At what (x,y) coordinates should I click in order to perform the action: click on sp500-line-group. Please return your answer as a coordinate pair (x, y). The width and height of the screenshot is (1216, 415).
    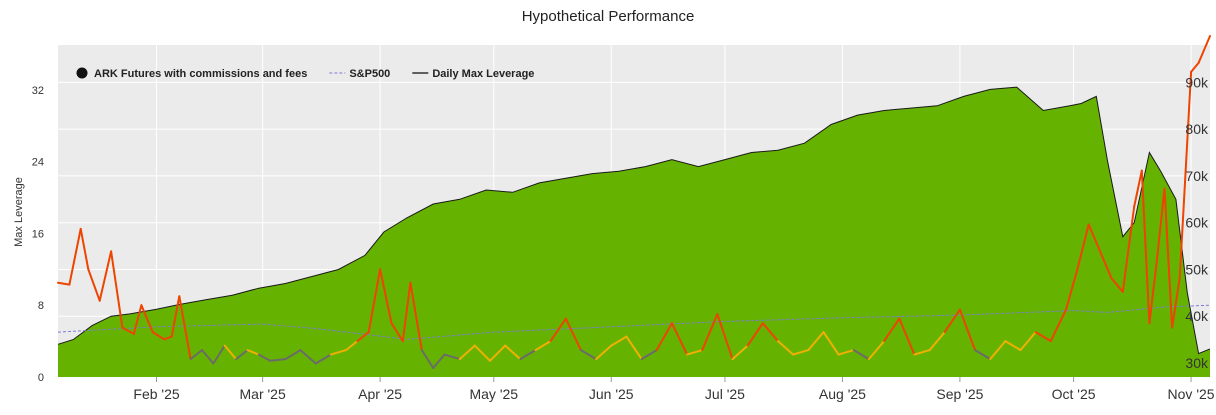
    Looking at the image, I should click on (634, 322).